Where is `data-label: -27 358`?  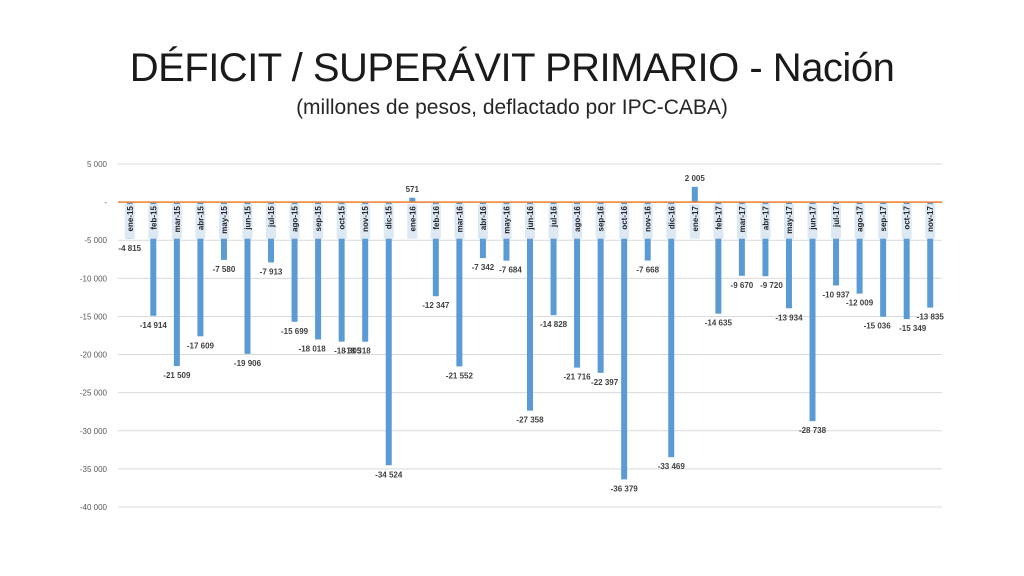
data-label: -27 358 is located at coordinates (530, 420).